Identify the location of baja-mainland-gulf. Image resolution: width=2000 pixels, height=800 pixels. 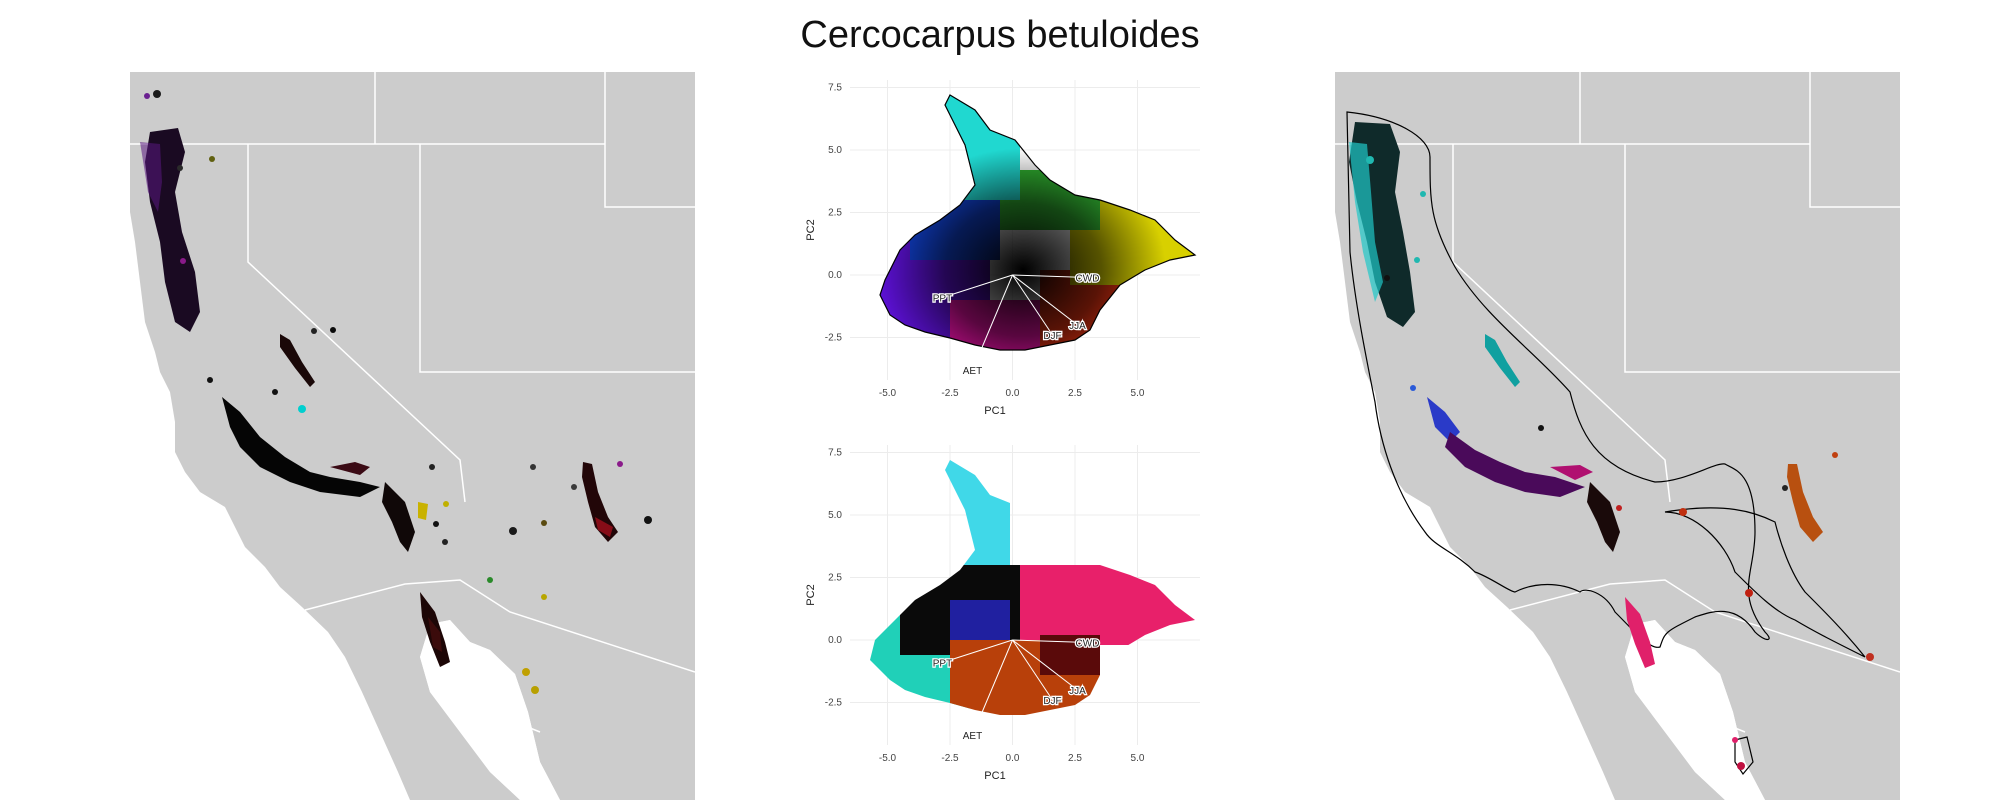
(1695, 710).